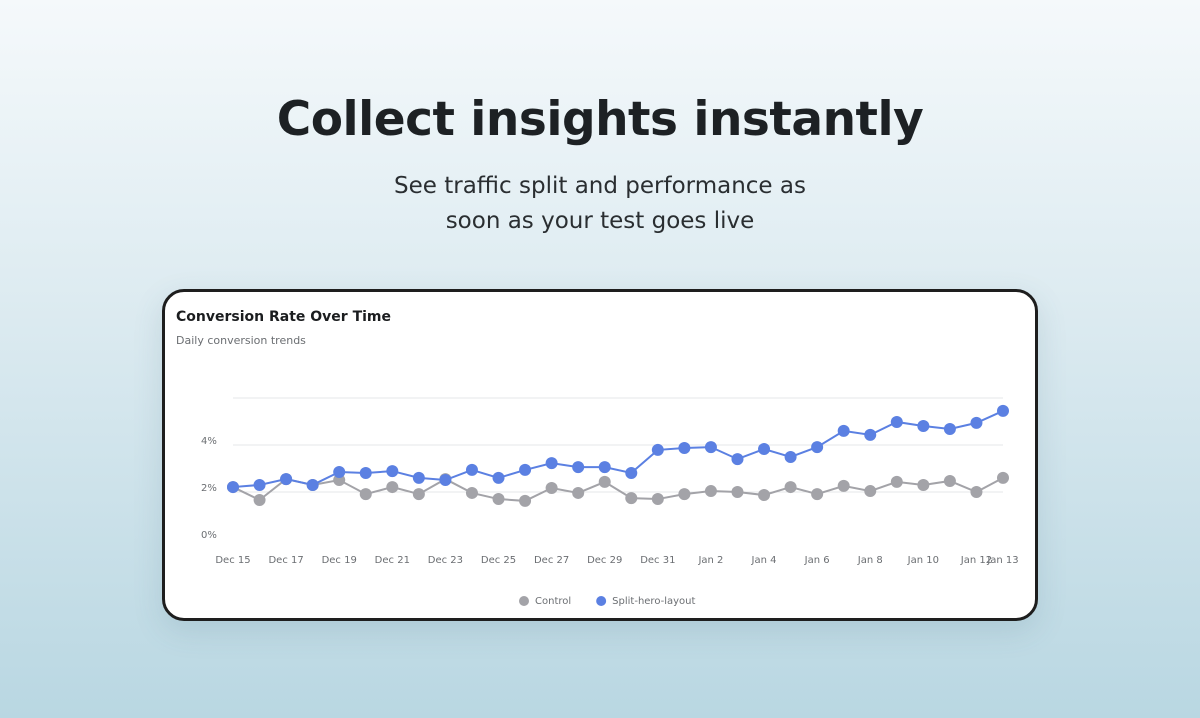 The width and height of the screenshot is (1200, 718). I want to click on x-tick-label: Jan 12, so click(976, 560).